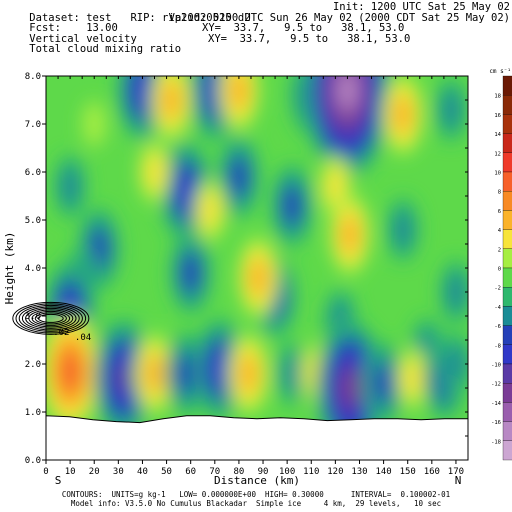  I want to click on y-tick-label: 3.0, so click(33, 317).